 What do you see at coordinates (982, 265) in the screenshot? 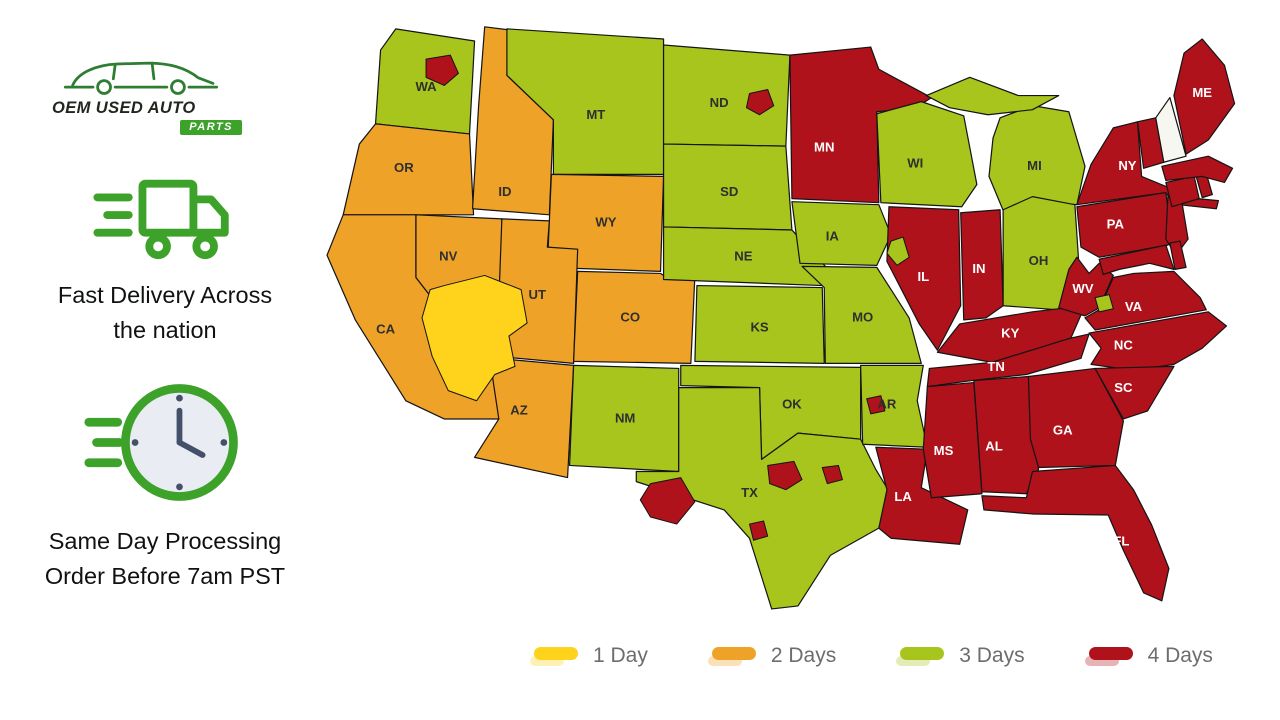
I see `state-IN` at bounding box center [982, 265].